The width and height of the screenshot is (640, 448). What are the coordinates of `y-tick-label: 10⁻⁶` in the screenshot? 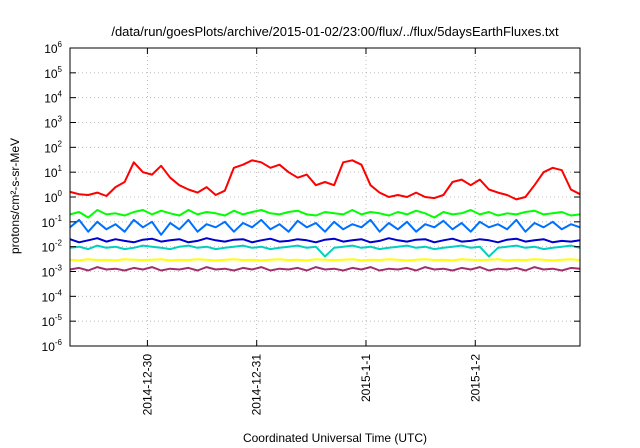 It's located at (52, 346).